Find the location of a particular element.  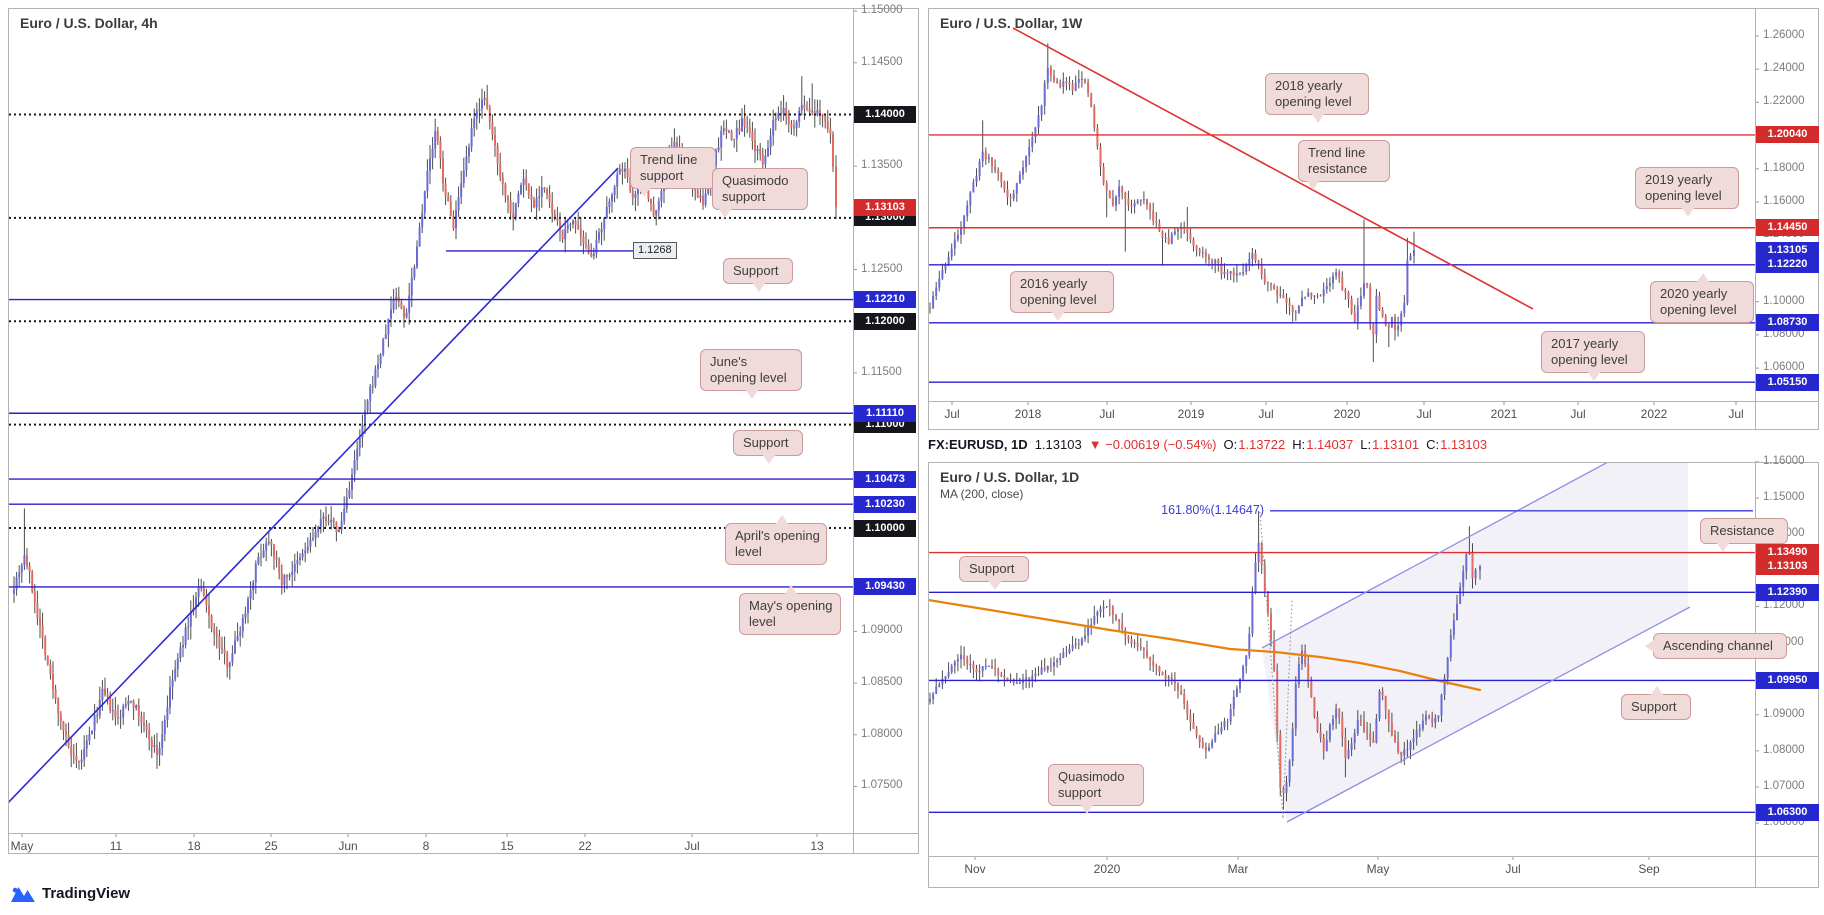

price-label: 1.14500 is located at coordinates (882, 61).